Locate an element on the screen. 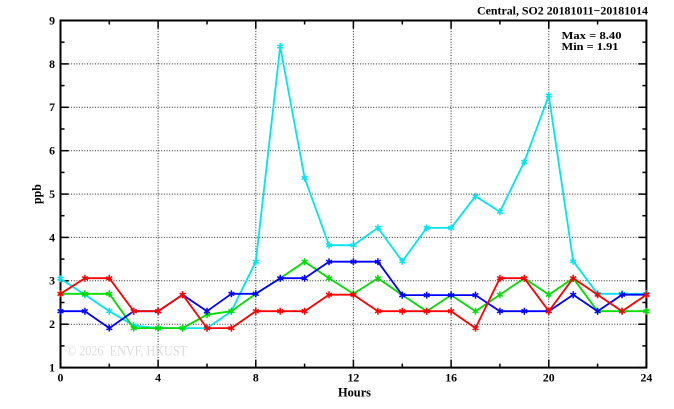  svg-text: 12 is located at coordinates (354, 378).